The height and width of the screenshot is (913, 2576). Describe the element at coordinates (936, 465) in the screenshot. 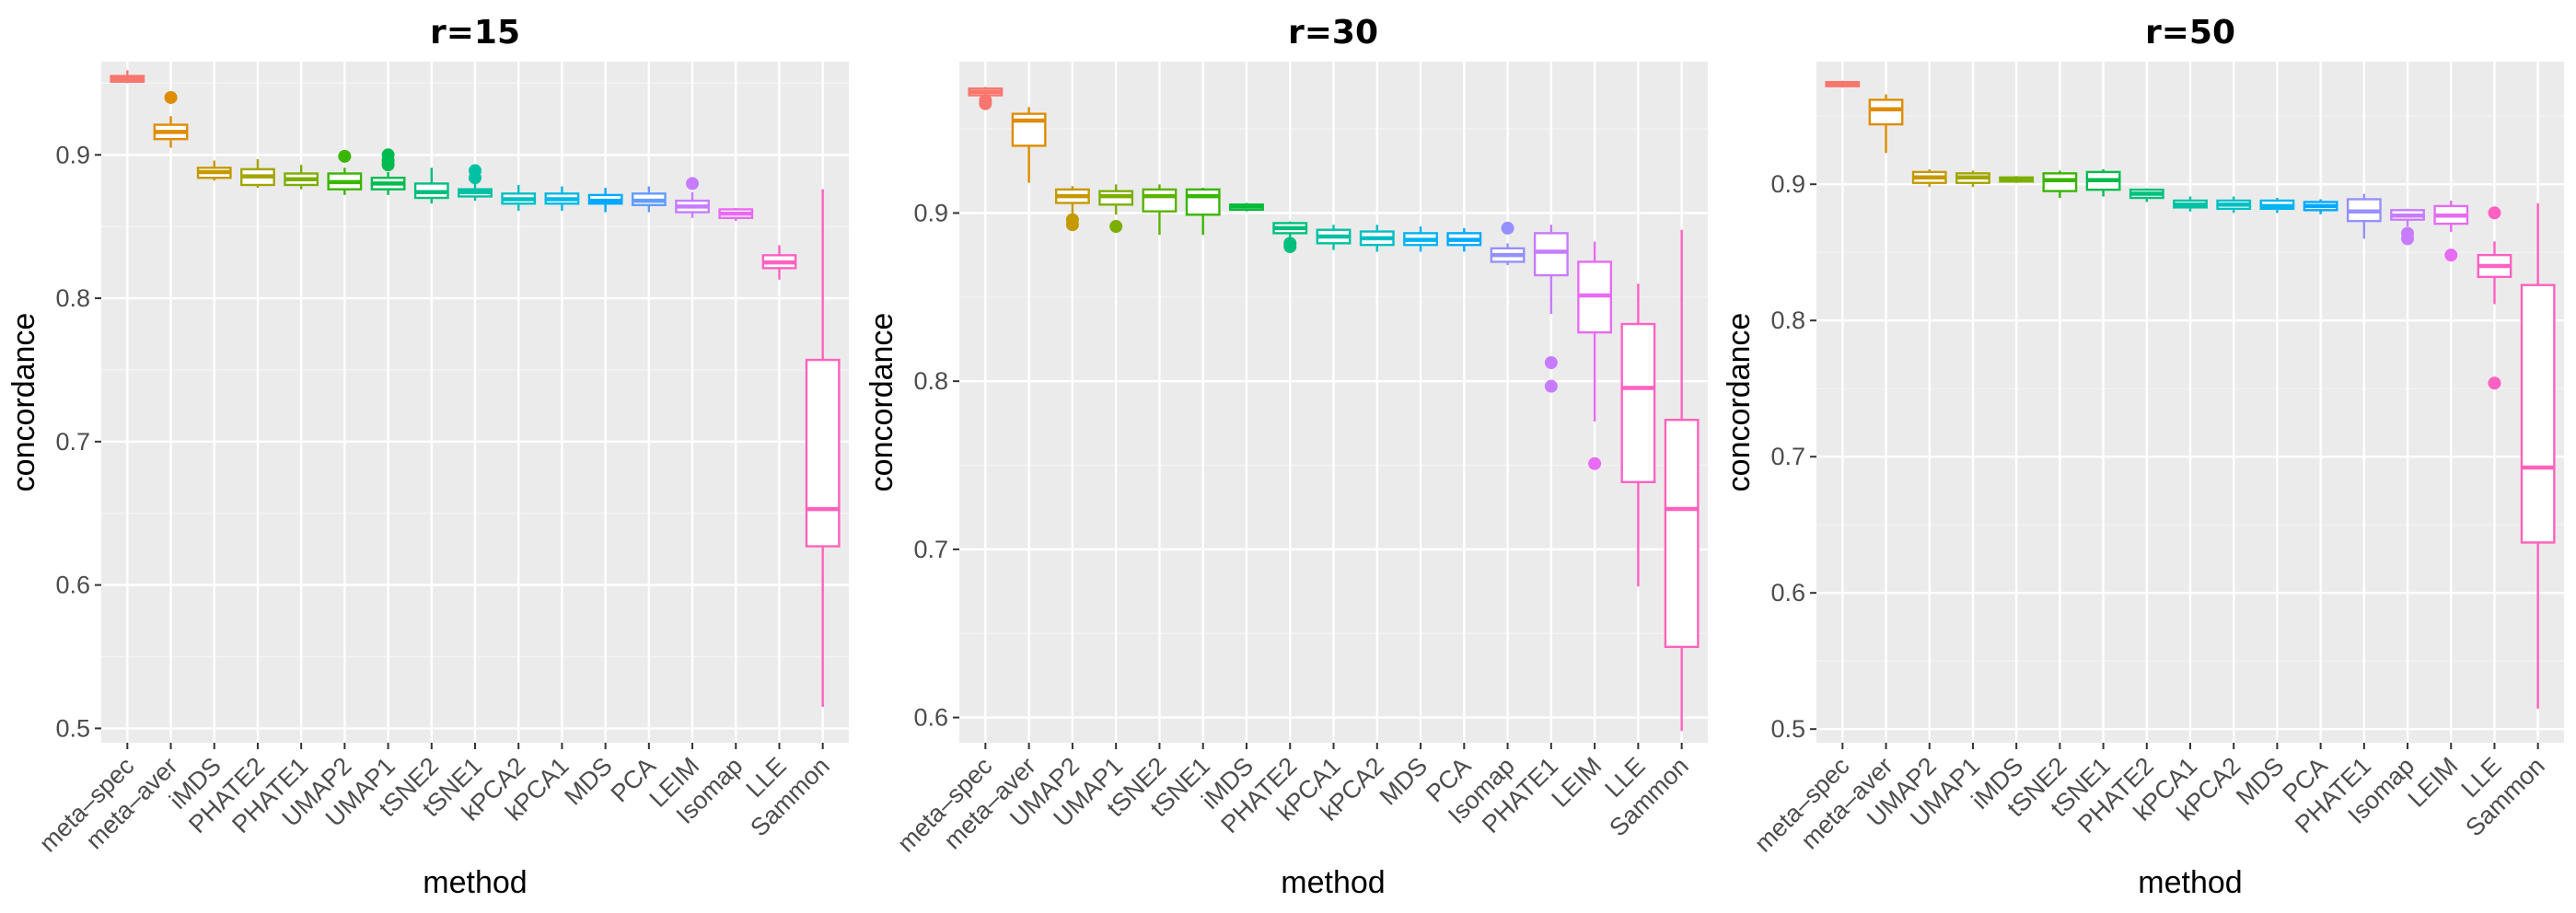

I see `y-axis-ticks: 0.6 0.7 0.8 0.9` at that location.